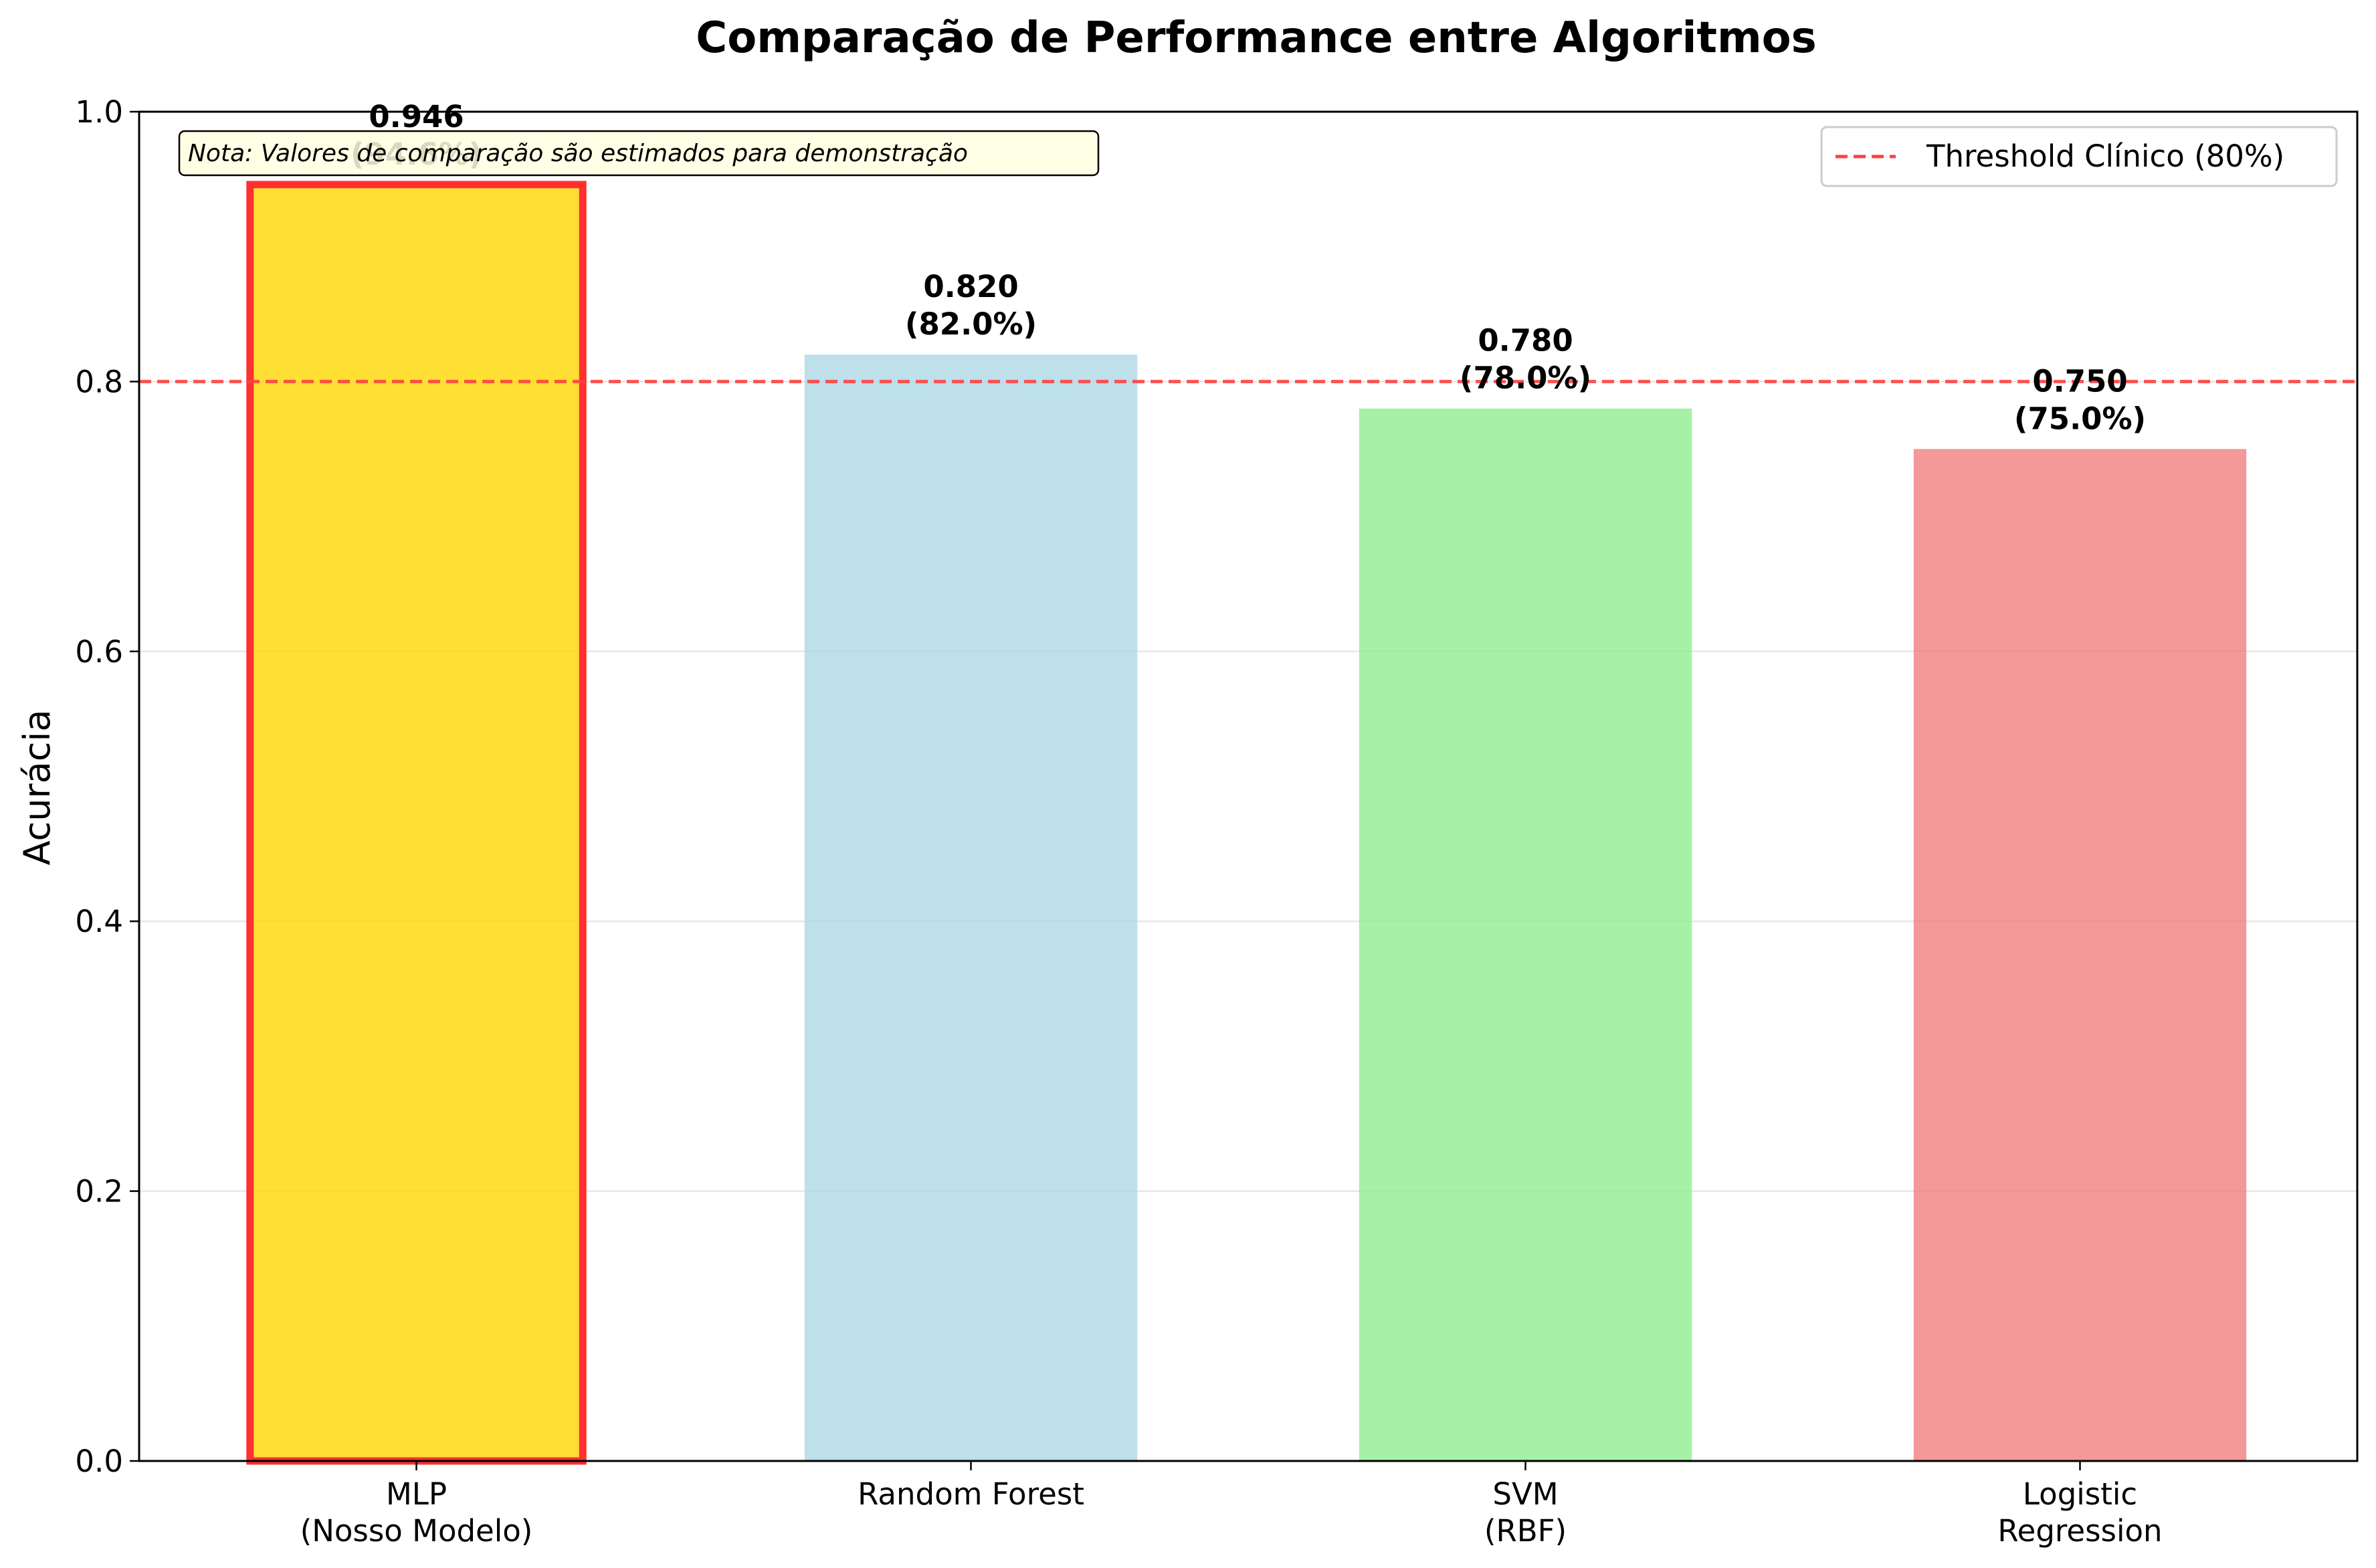 The height and width of the screenshot is (1568, 2376). I want to click on x-tick-label: Random Forest, so click(971, 1494).